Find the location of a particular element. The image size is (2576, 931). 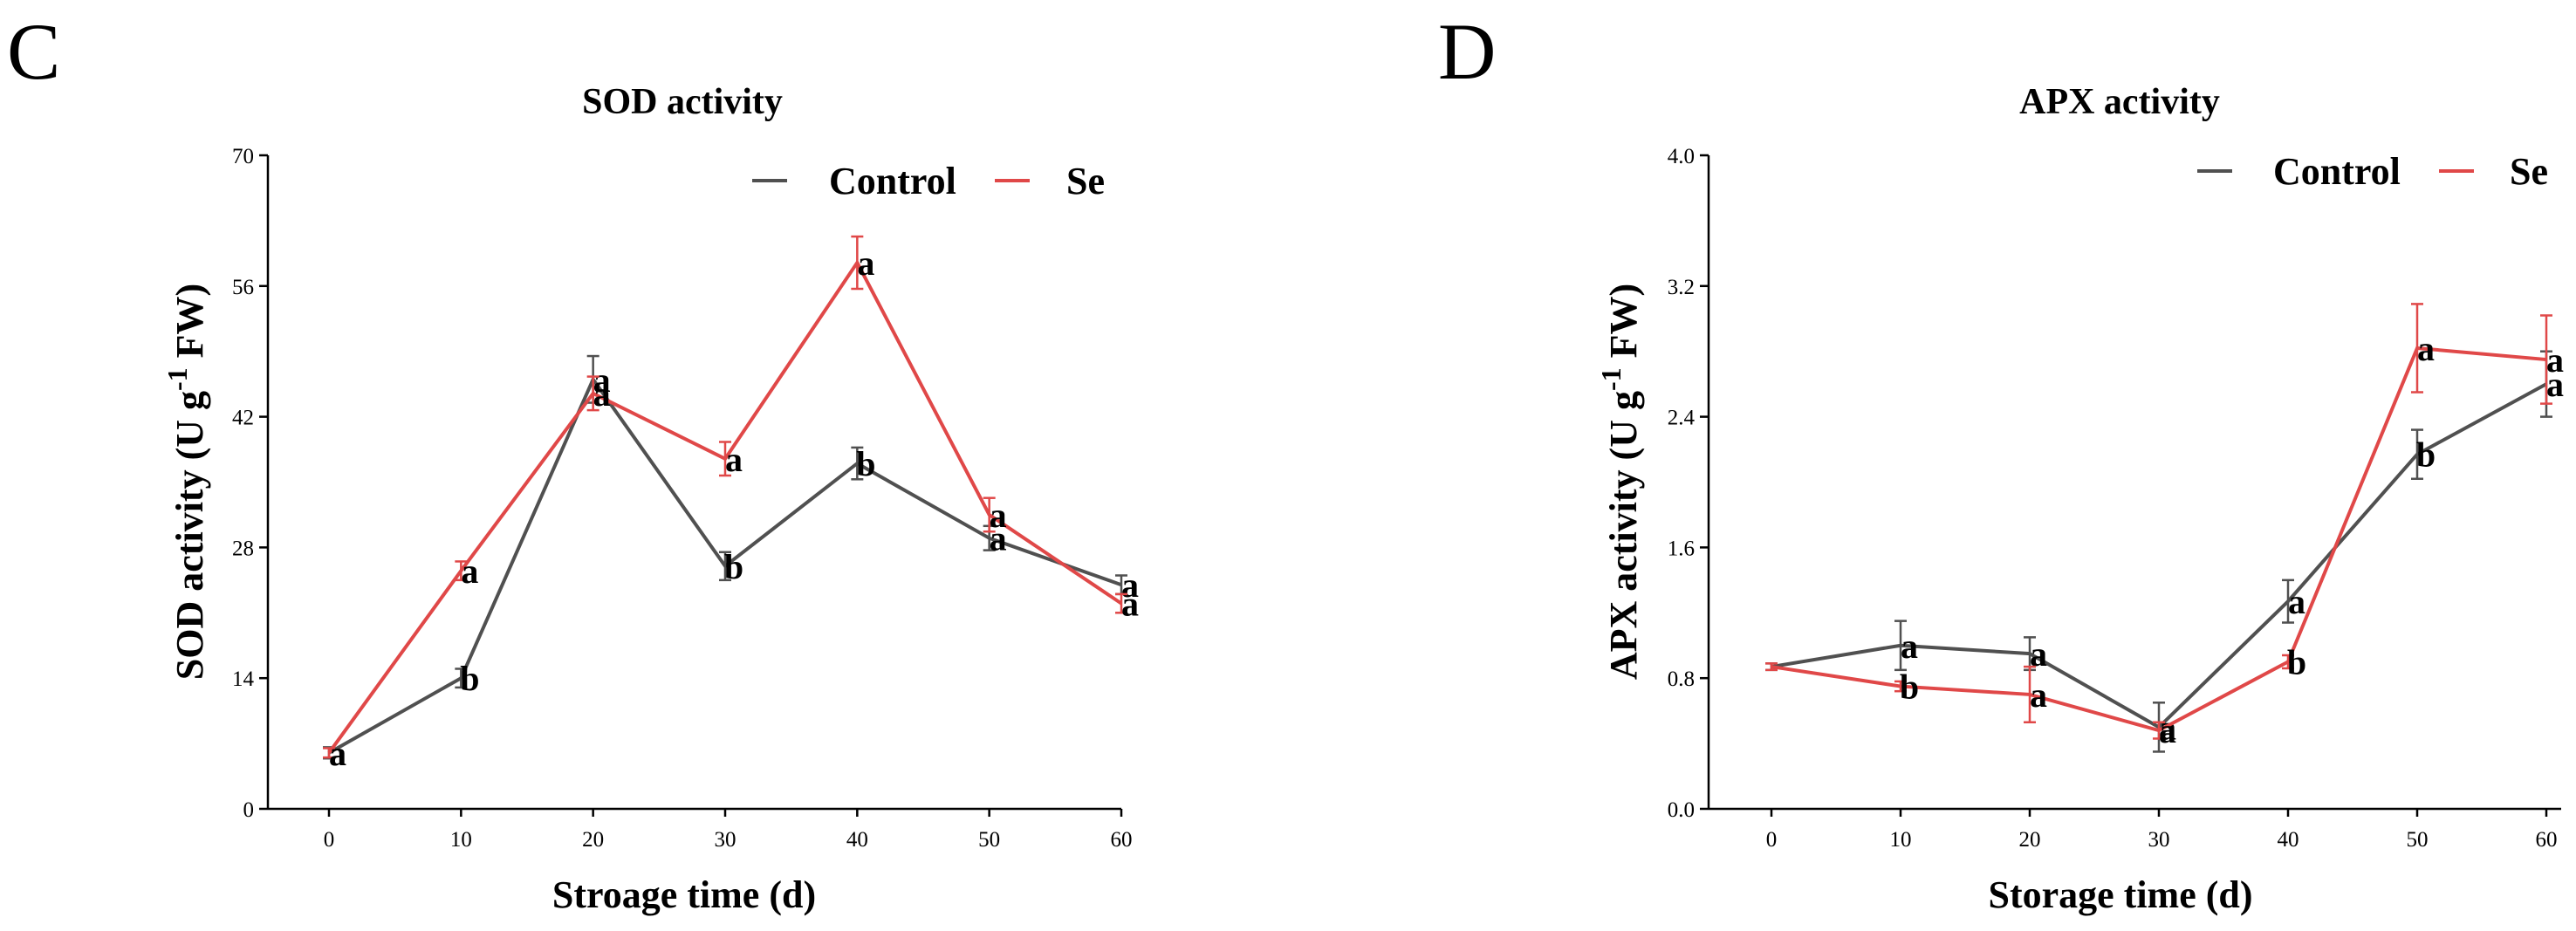

y-tick-label: 28 is located at coordinates (243, 548).